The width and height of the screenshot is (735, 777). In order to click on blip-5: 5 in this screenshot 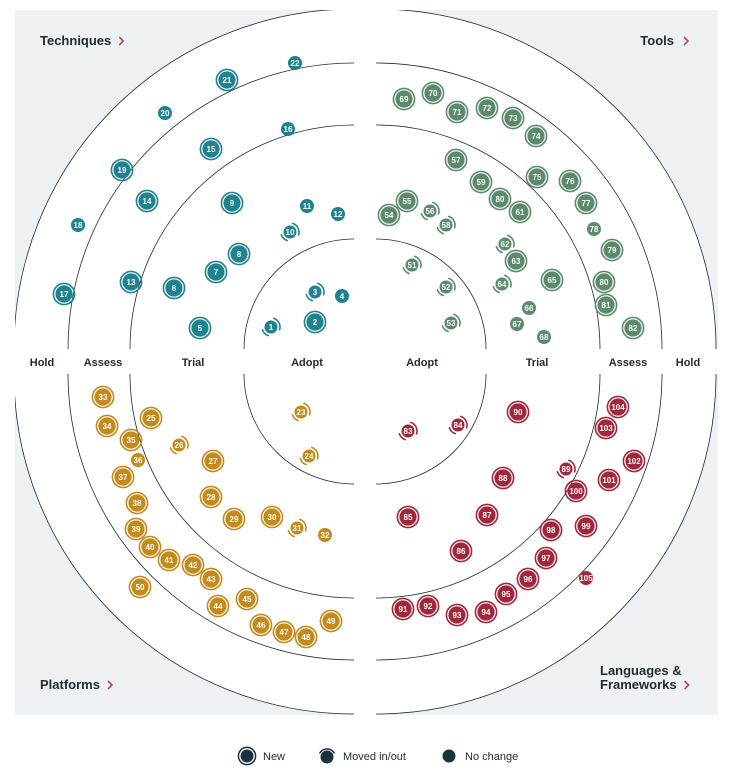, I will do `click(200, 328)`.